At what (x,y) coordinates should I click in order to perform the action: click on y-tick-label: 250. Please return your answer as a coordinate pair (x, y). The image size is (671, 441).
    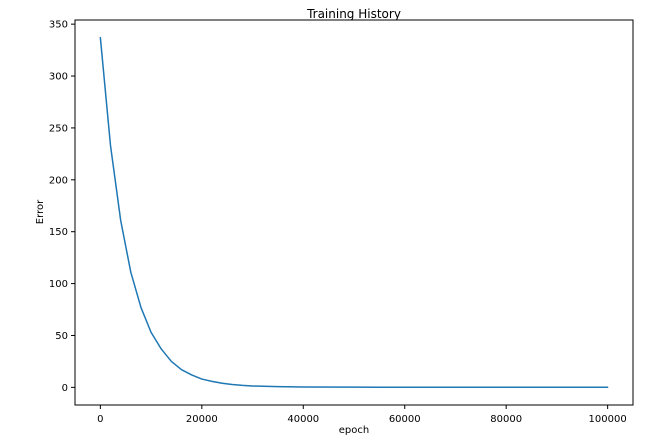
    Looking at the image, I should click on (58, 128).